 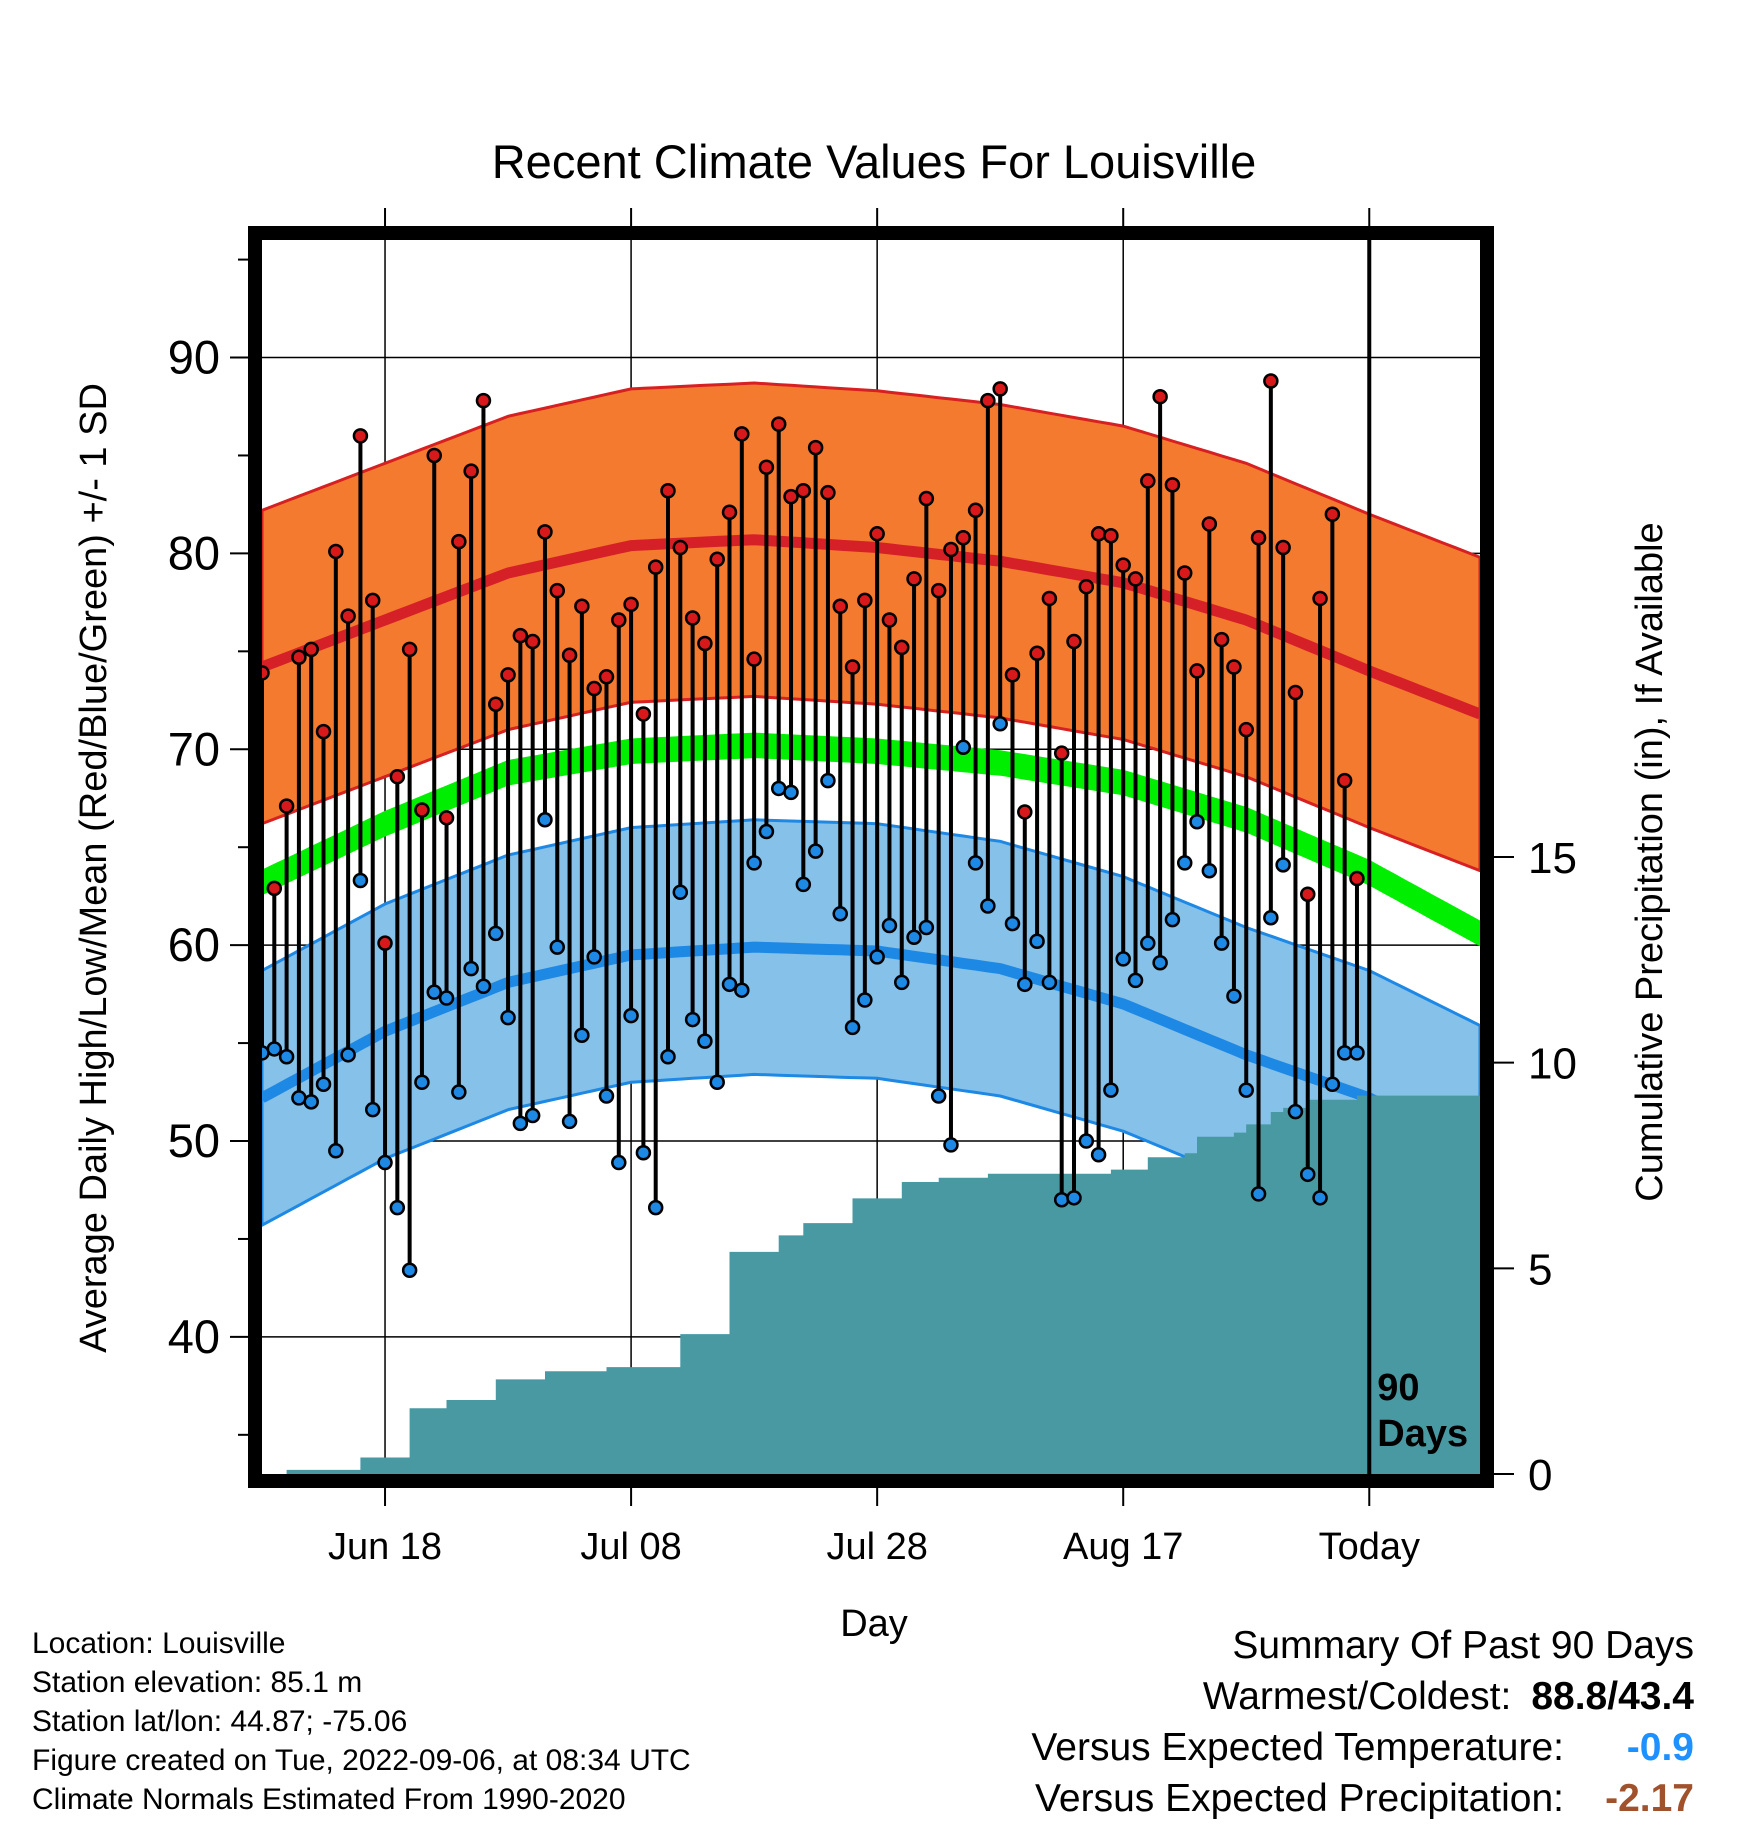 I want to click on y-tick-label: 50, so click(x=194, y=1140).